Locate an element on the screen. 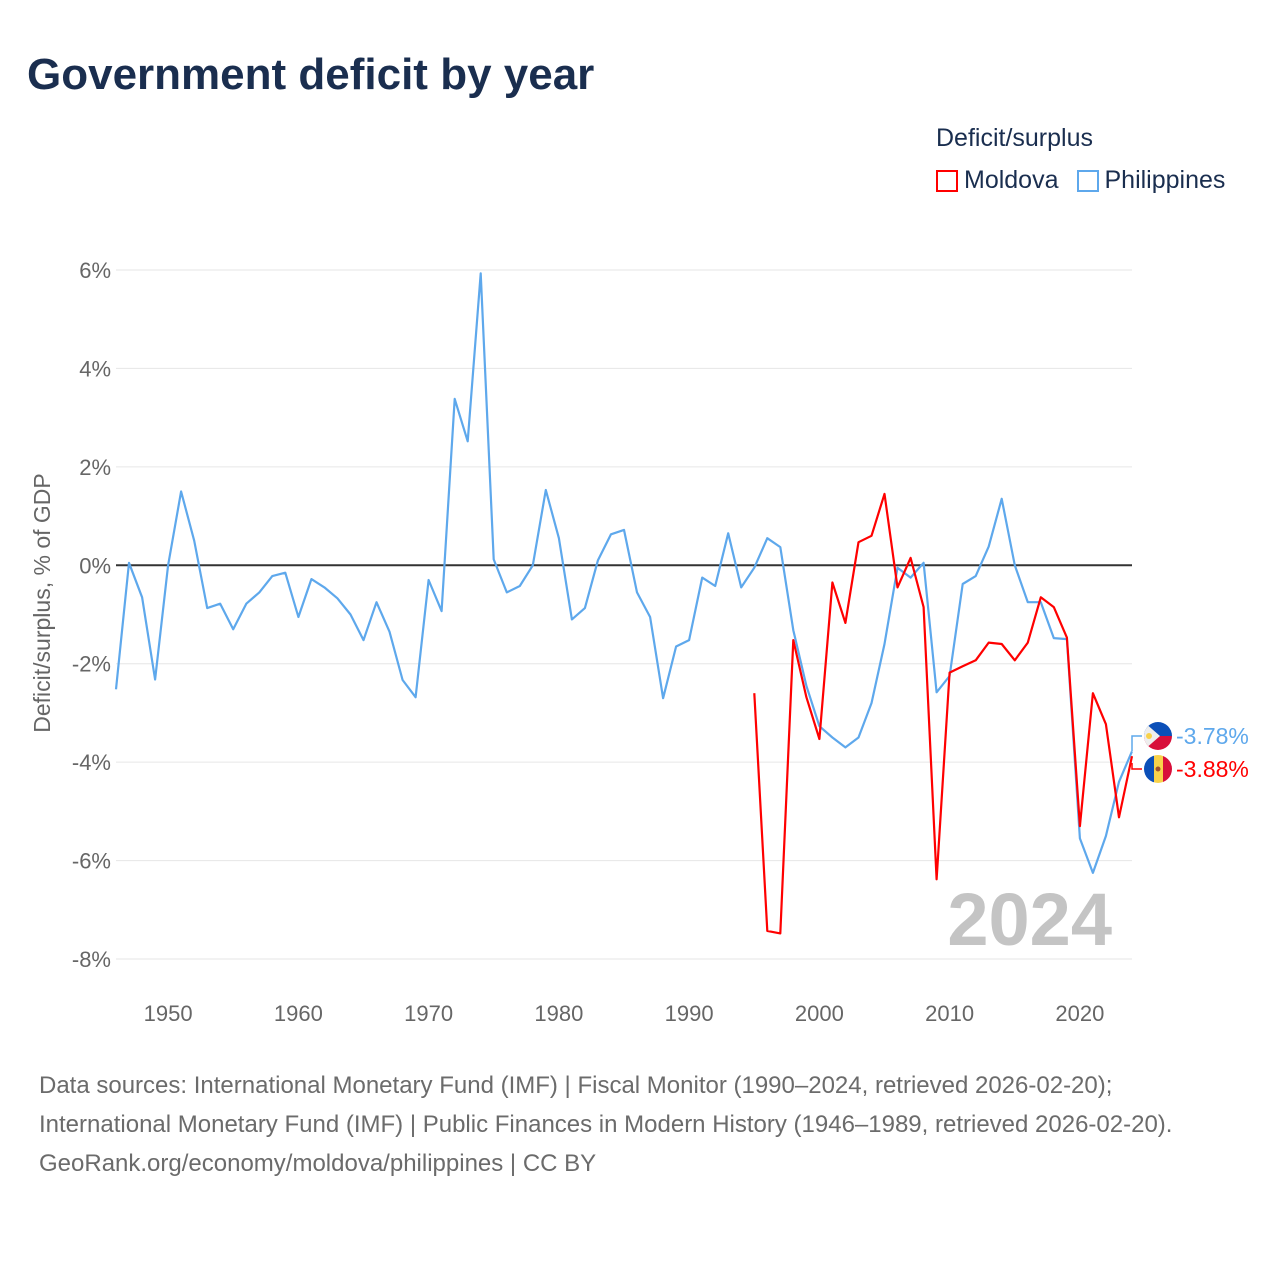 This screenshot has width=1280, height=1280. x-tick-label: 1980 is located at coordinates (558, 1013).